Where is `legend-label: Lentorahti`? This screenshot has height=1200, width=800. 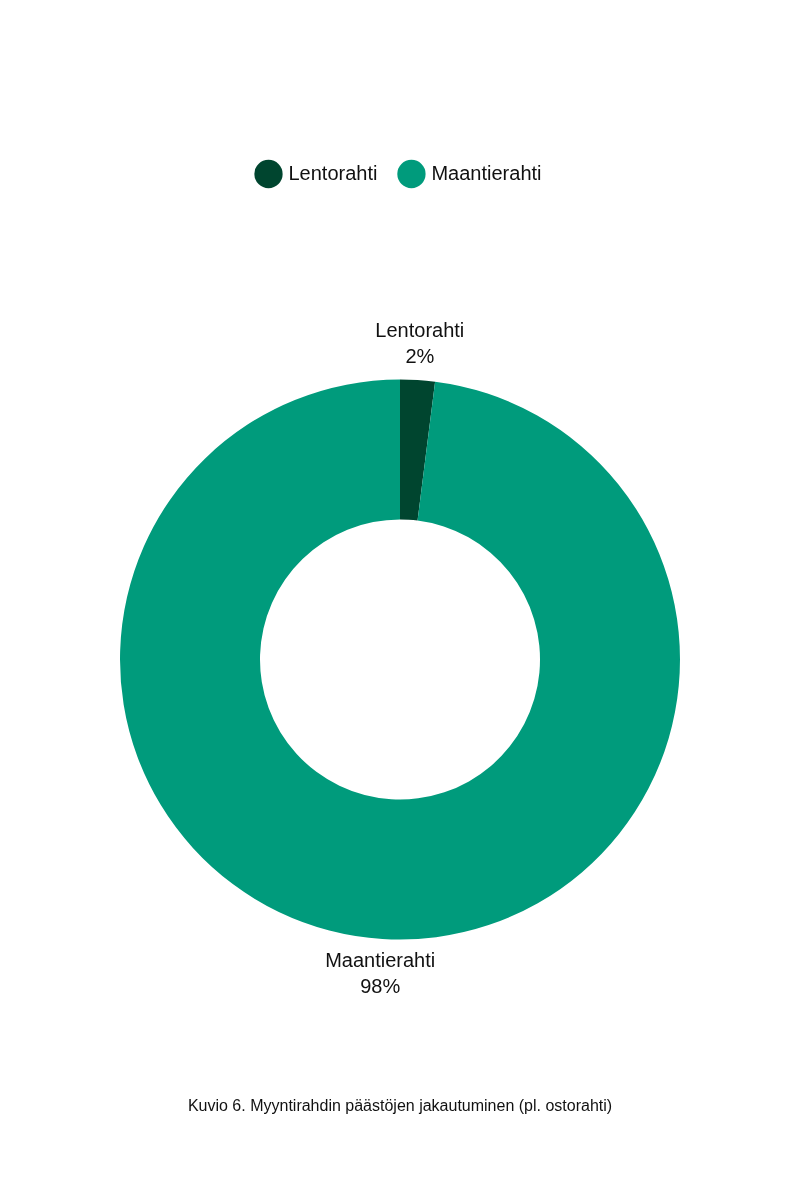 legend-label: Lentorahti is located at coordinates (333, 172).